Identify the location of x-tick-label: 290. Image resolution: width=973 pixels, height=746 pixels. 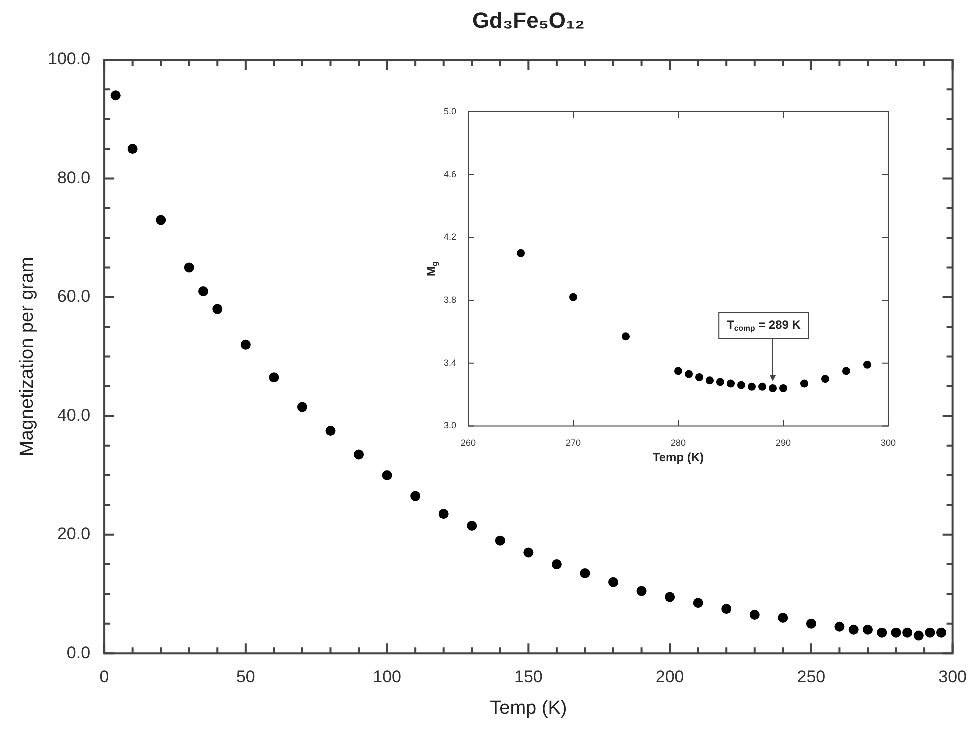
(784, 443).